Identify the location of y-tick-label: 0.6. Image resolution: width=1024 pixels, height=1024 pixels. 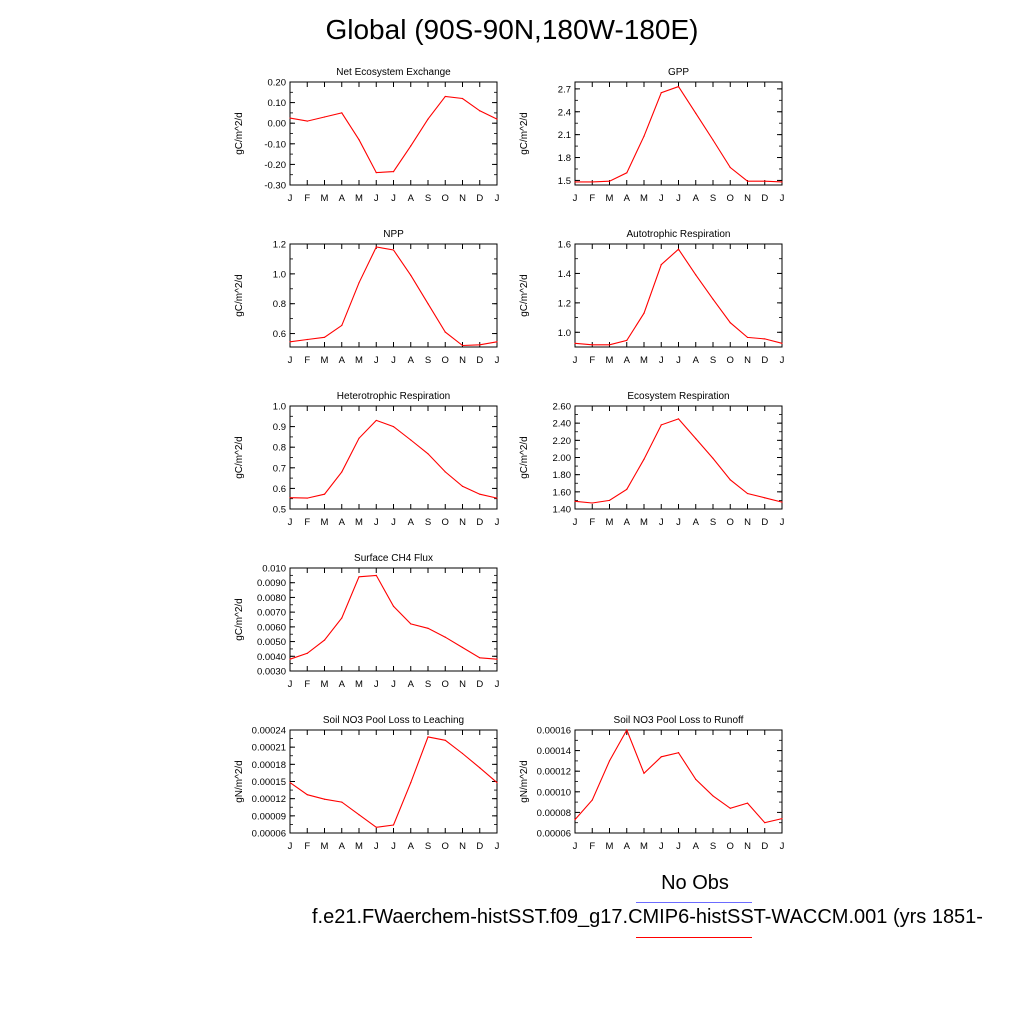
(279, 334).